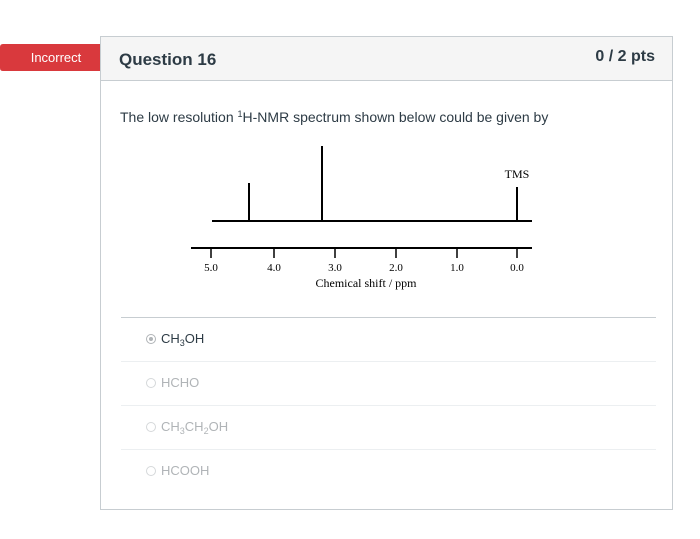 The image size is (700, 539). What do you see at coordinates (179, 117) in the screenshot?
I see `question-text-before: The low resolution` at bounding box center [179, 117].